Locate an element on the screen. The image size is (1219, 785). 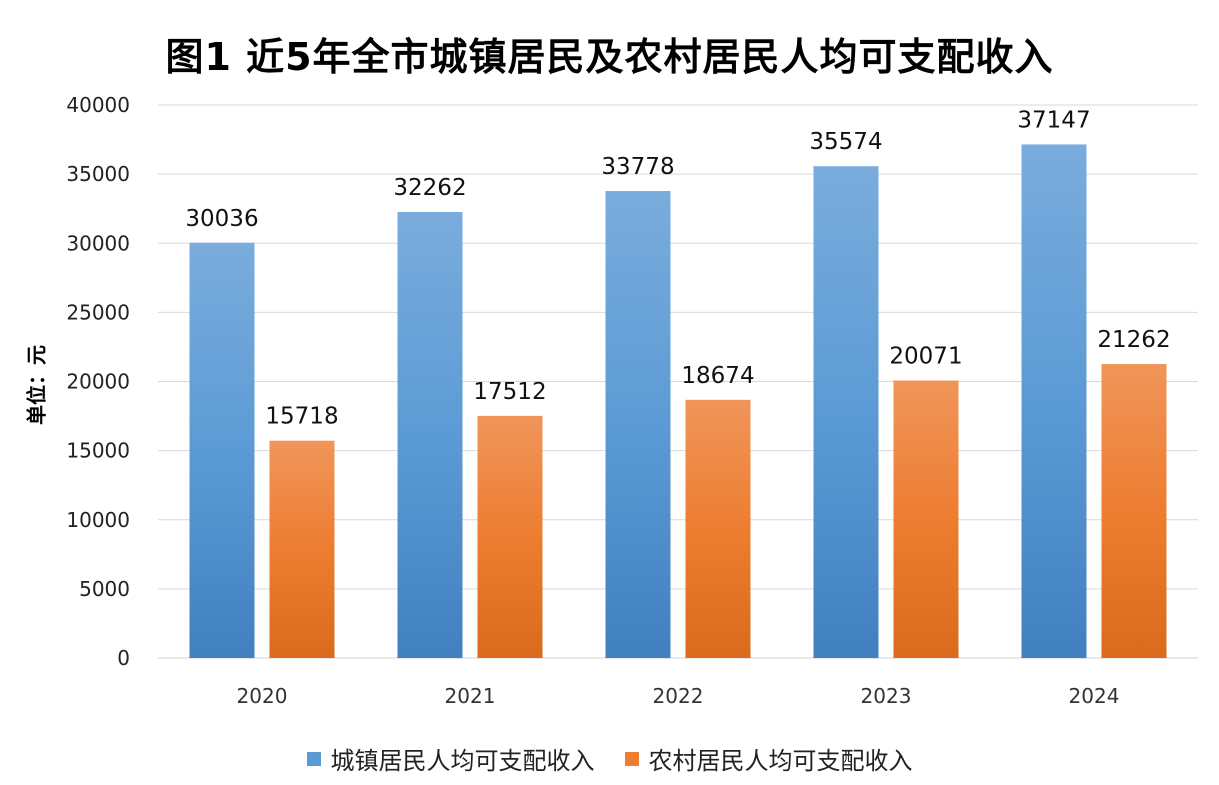
data-label-urban-2024: 37147 is located at coordinates (1053, 120).